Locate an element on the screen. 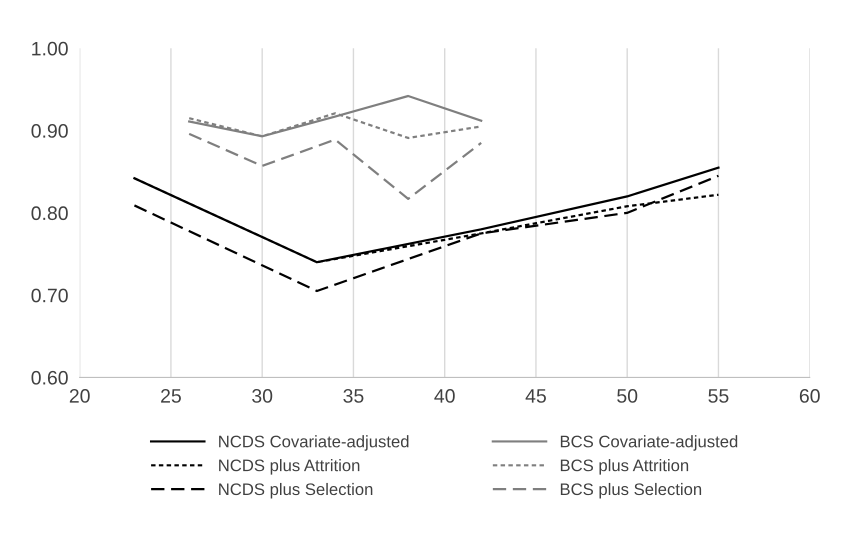  x-tick-label: 30 is located at coordinates (262, 396).